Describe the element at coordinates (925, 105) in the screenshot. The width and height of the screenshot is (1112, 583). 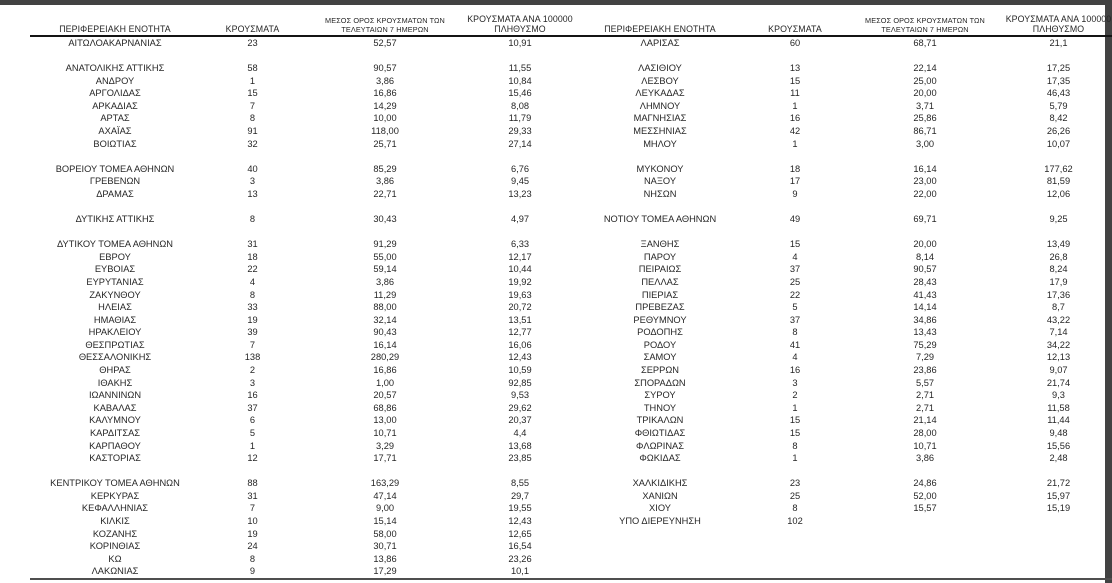
I see `avg7-cell: 3,71` at that location.